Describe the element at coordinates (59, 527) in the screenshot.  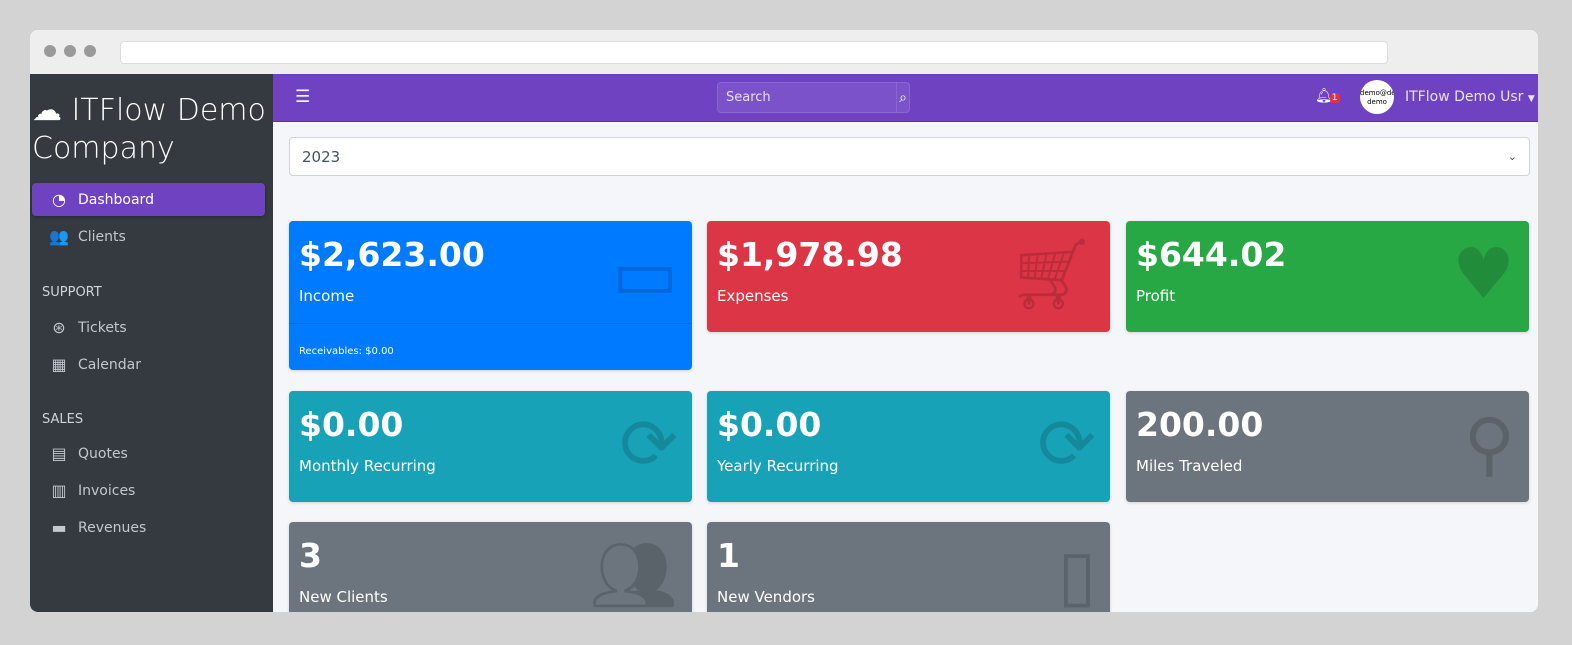
I see `credit-card-icon: ▬` at that location.